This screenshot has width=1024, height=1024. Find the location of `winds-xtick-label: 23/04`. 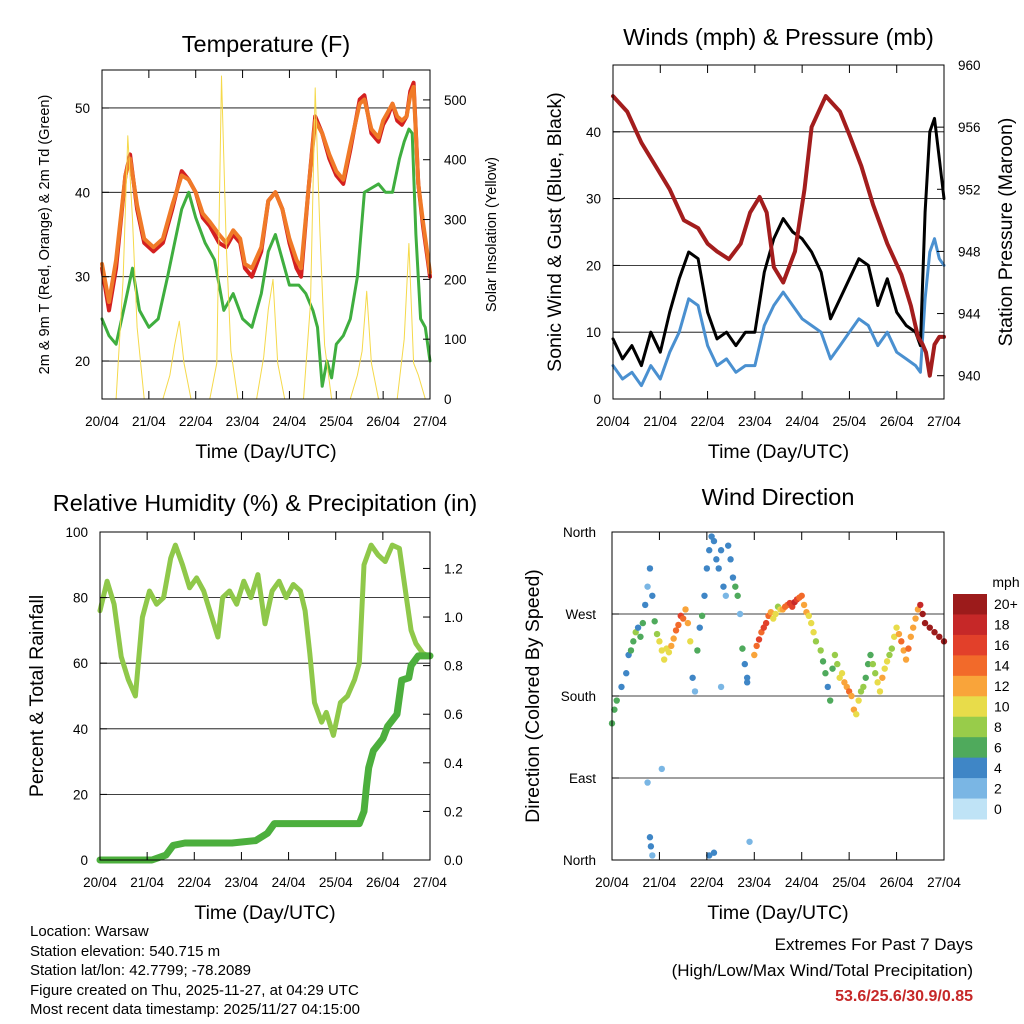

winds-xtick-label: 23/04 is located at coordinates (755, 421).